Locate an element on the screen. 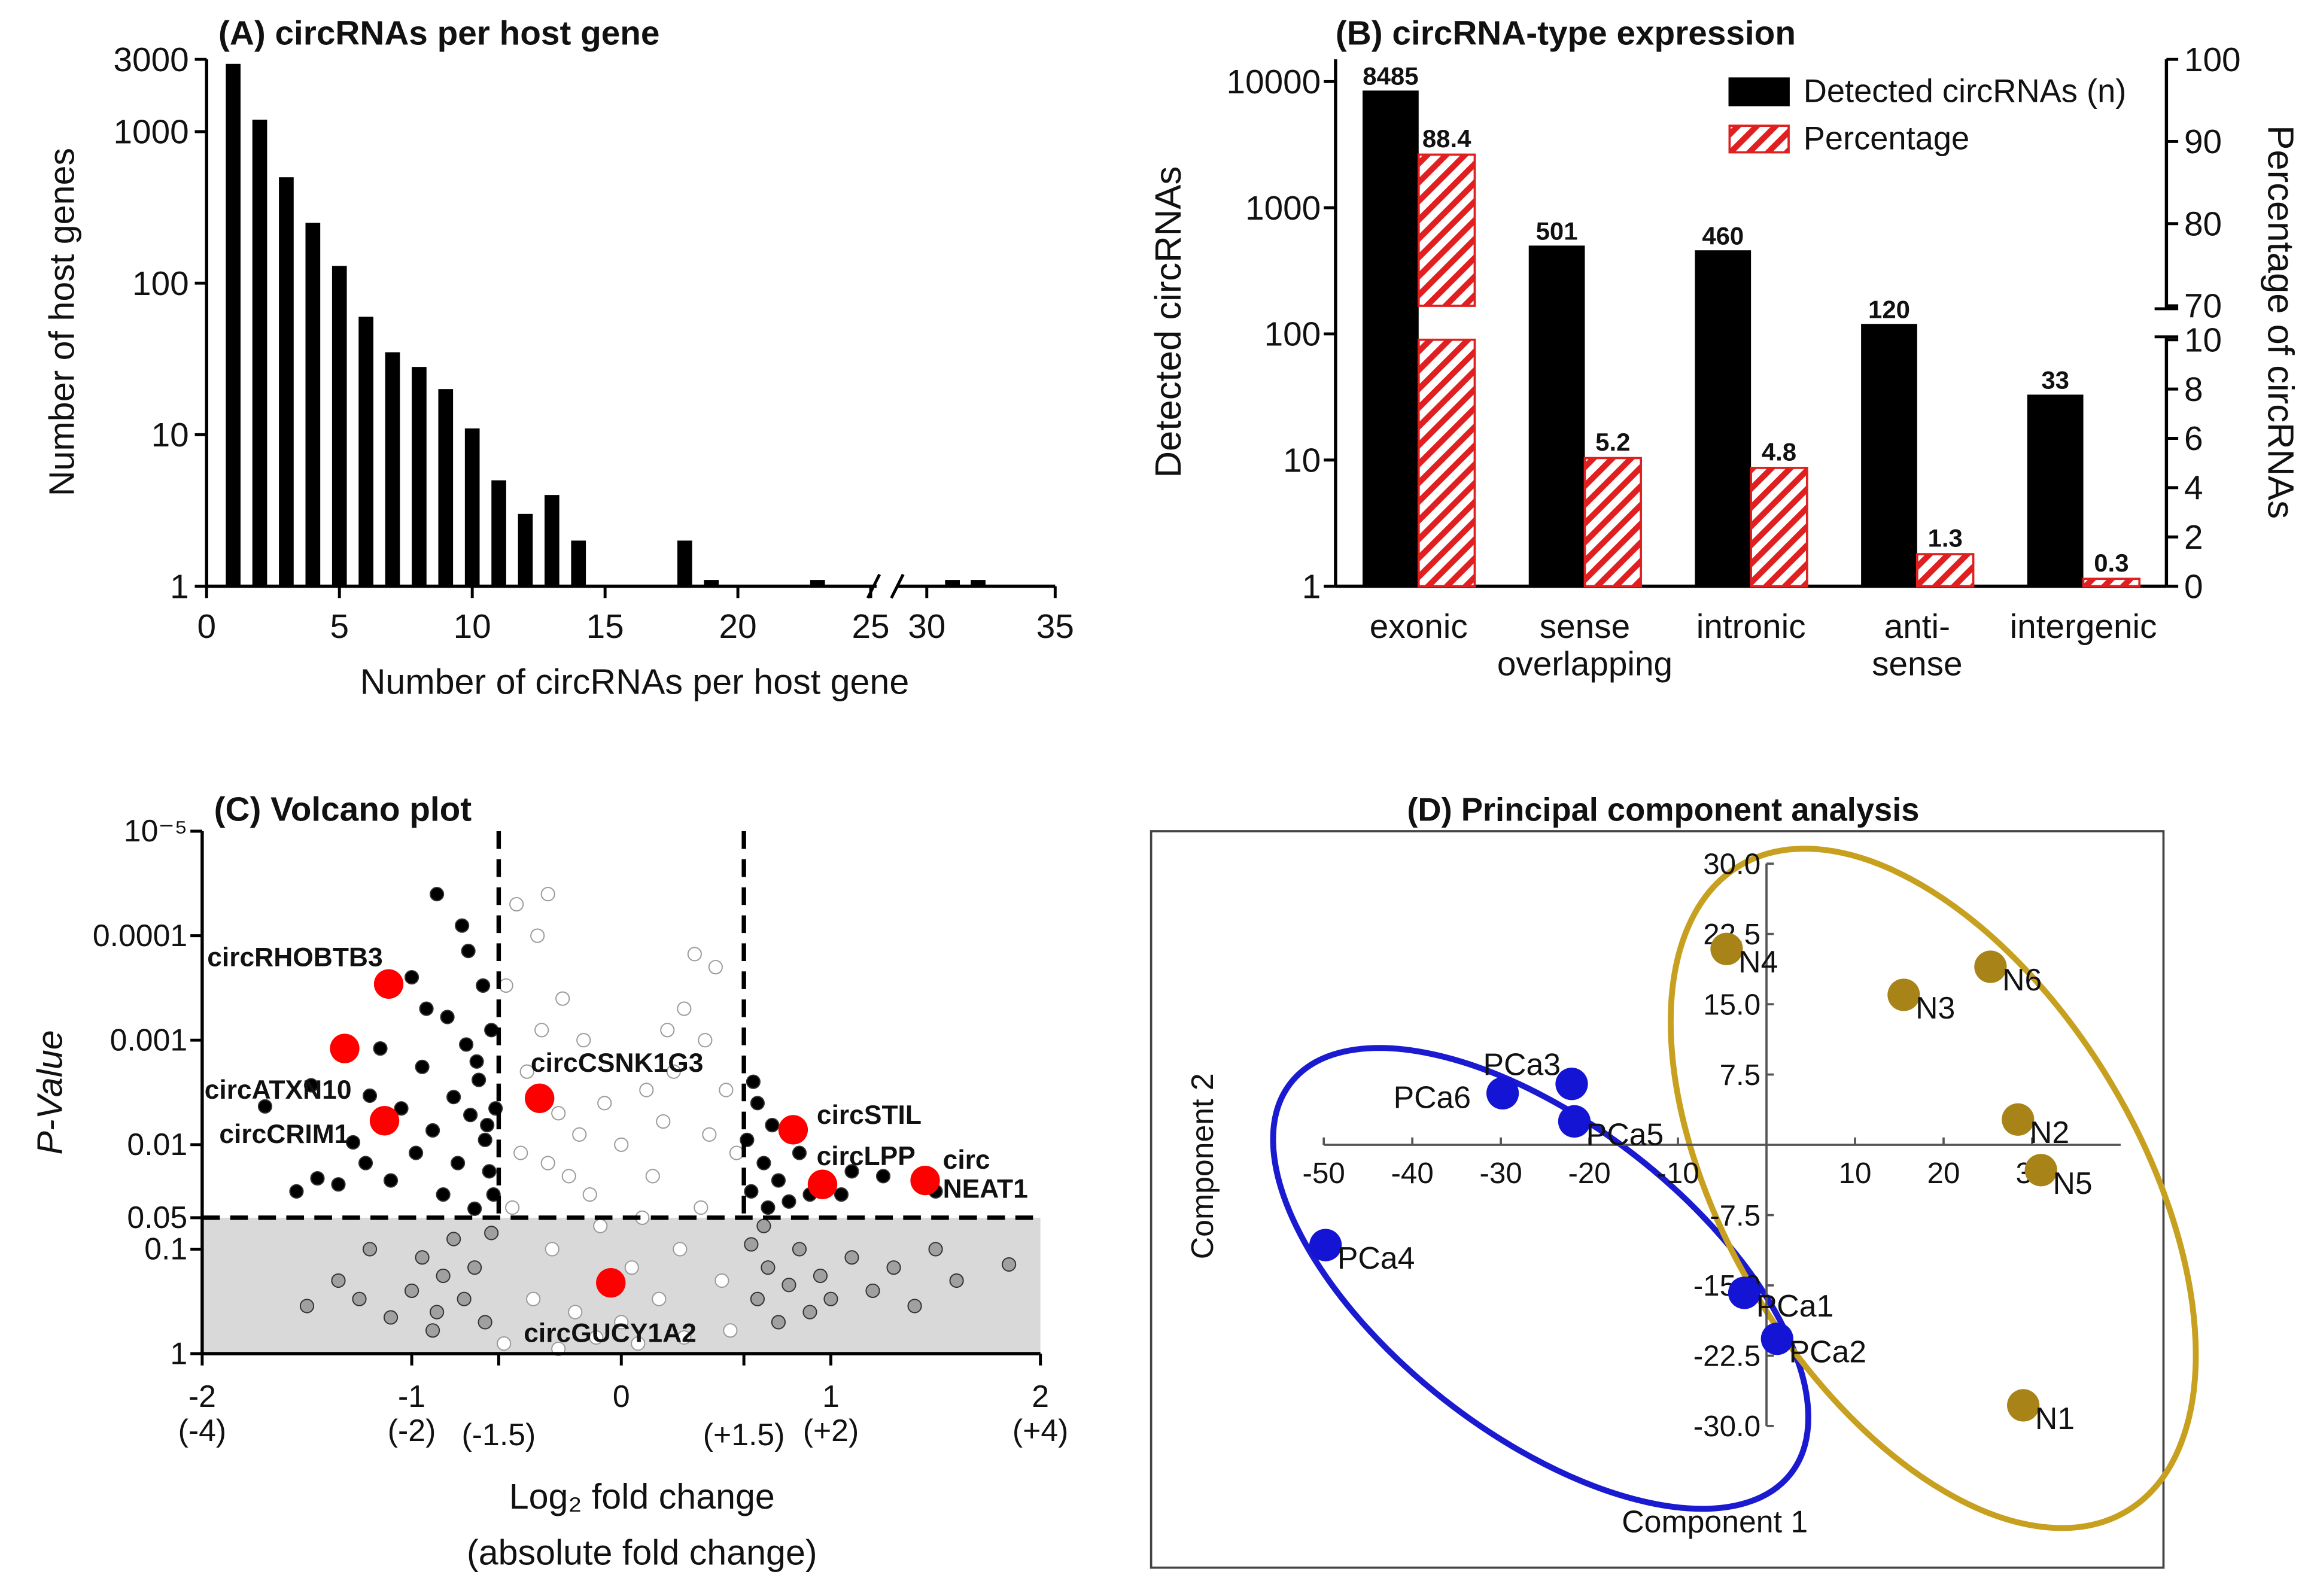 The width and height of the screenshot is (2314, 1596). y2-tick-label: 80 is located at coordinates (2203, 224).